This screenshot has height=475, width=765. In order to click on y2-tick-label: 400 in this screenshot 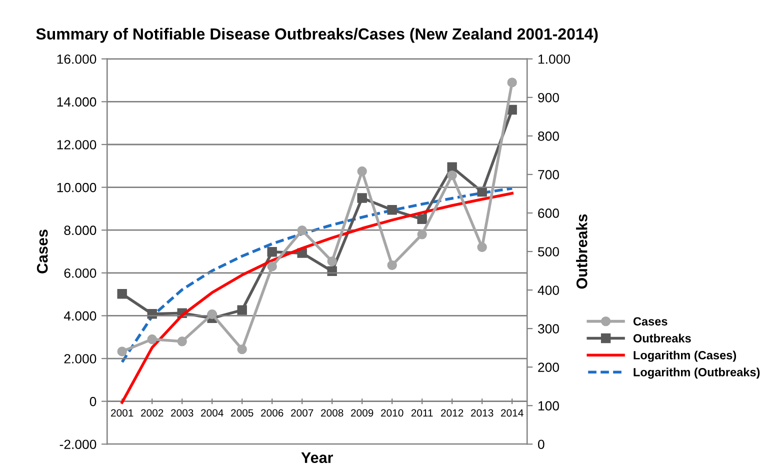, I will do `click(548, 290)`.